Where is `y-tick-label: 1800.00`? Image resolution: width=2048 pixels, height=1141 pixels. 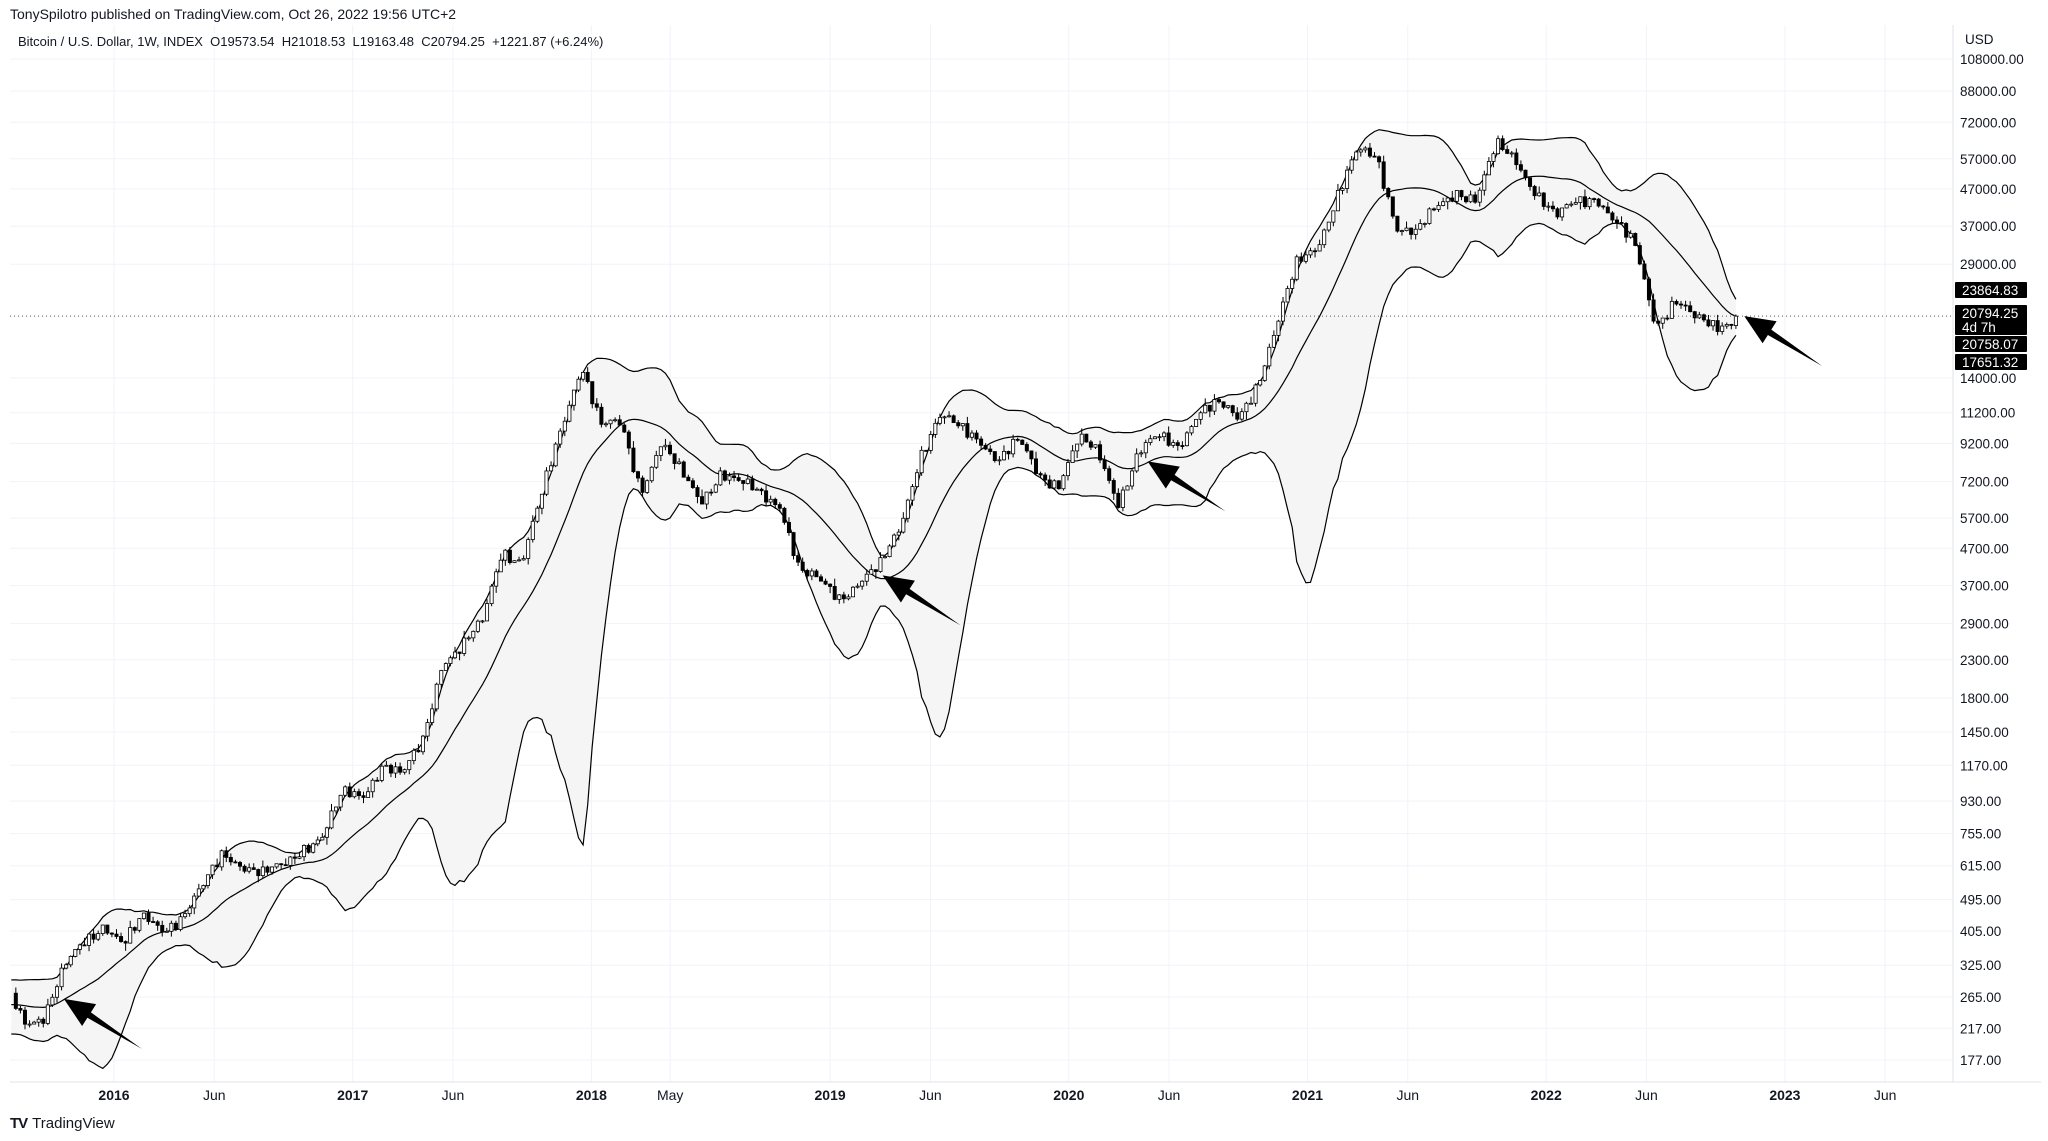 y-tick-label: 1800.00 is located at coordinates (1984, 698).